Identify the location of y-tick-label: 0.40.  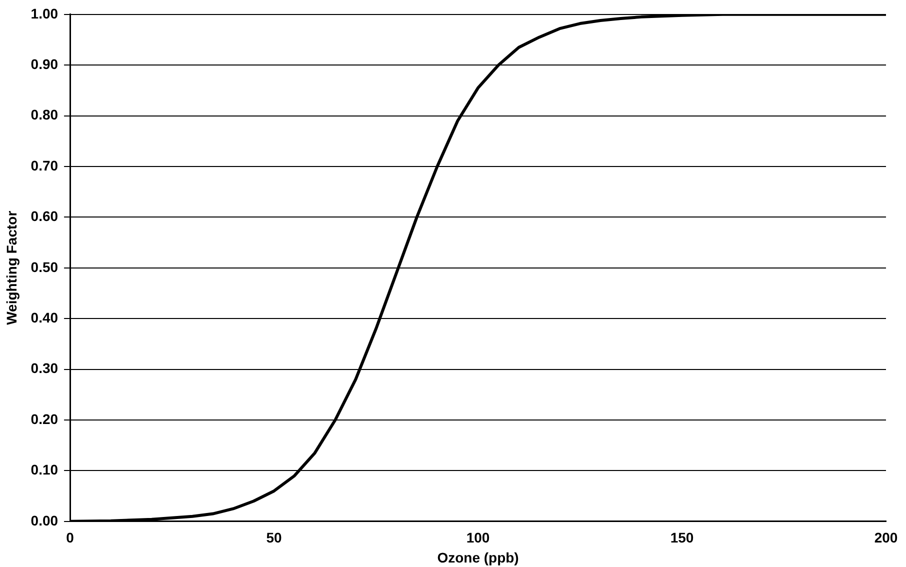
(44, 317).